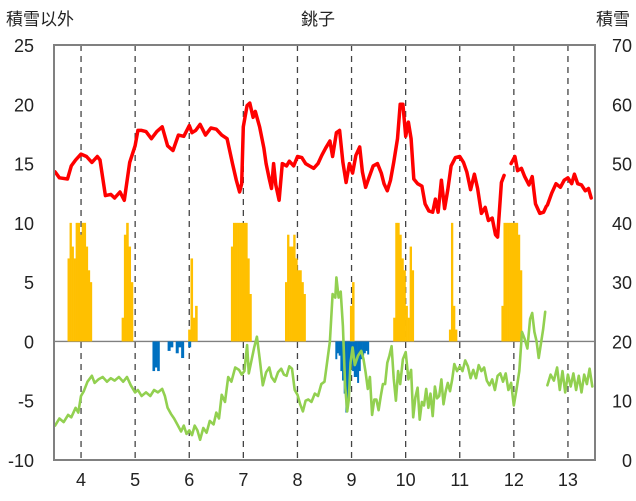 This screenshot has height=501, width=636. I want to click on left-tick-label: 25, so click(24, 46).